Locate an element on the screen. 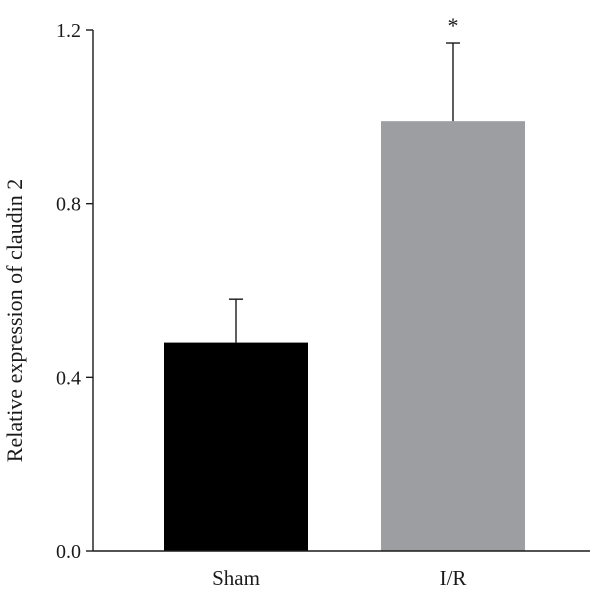 This screenshot has height=598, width=600. y-tick-label: 0.0 is located at coordinates (68, 552).